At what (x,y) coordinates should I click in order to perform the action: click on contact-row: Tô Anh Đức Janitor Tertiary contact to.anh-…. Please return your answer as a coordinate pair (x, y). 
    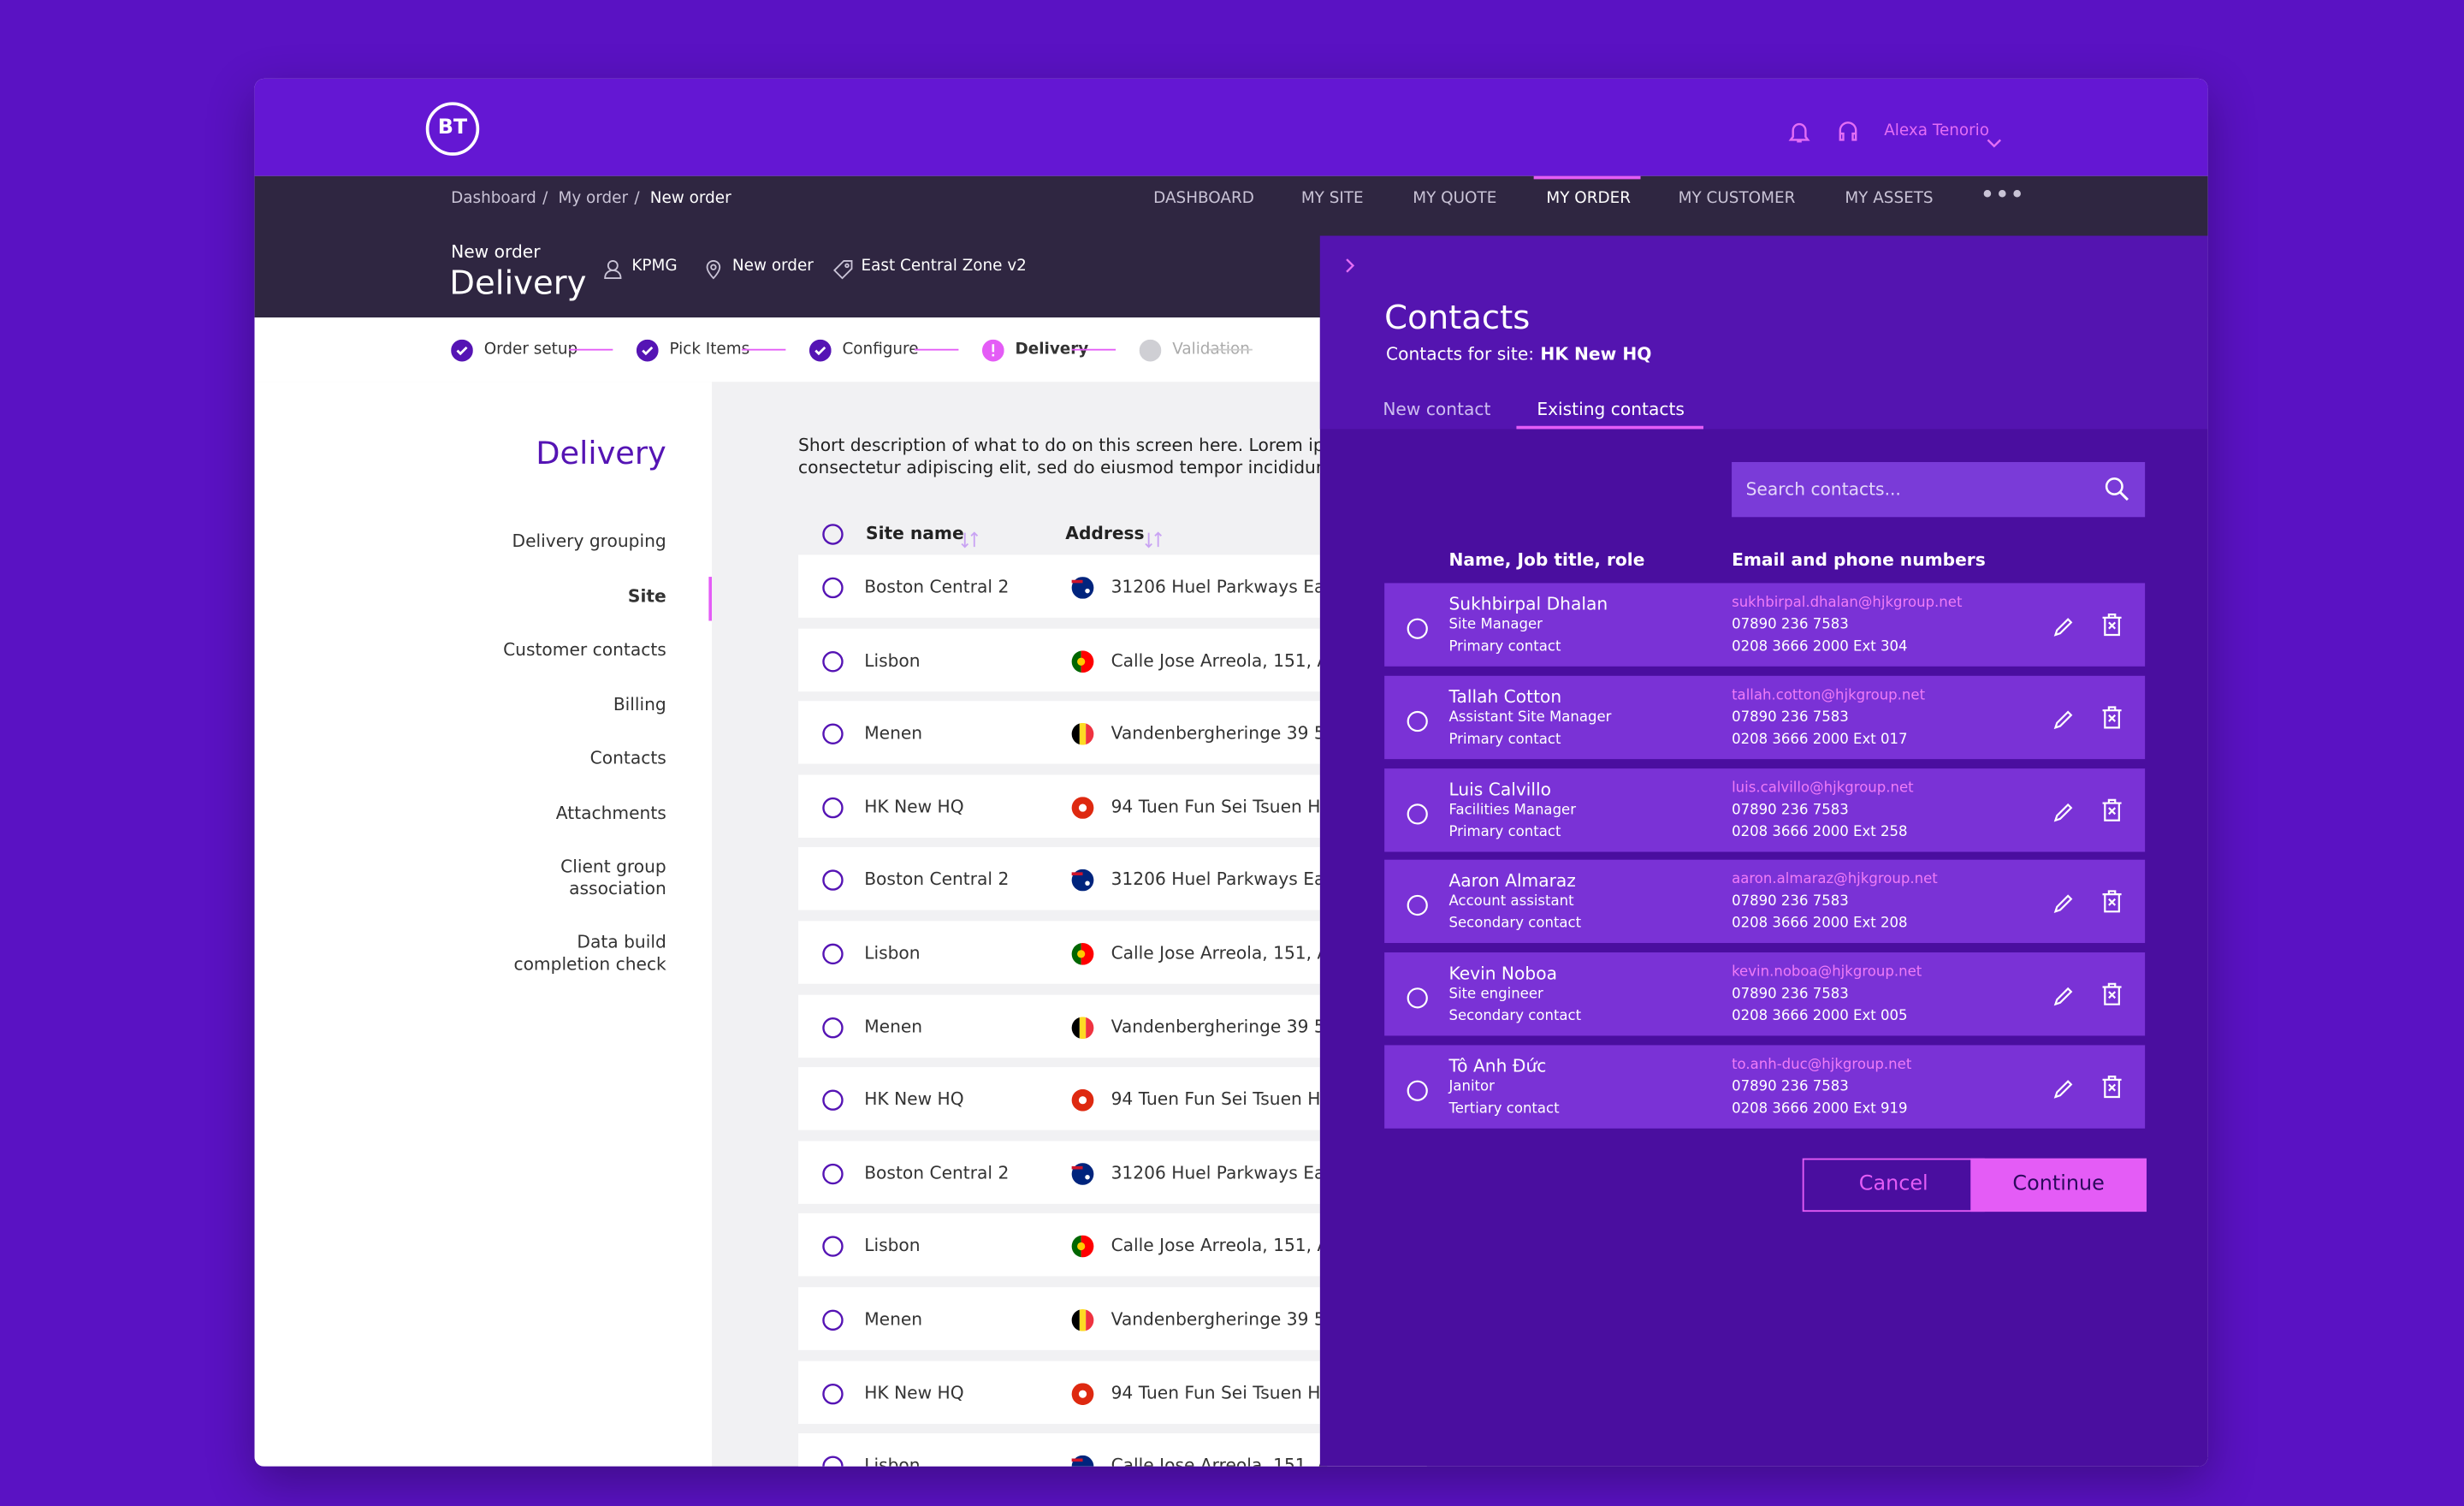
    Looking at the image, I should click on (1765, 1087).